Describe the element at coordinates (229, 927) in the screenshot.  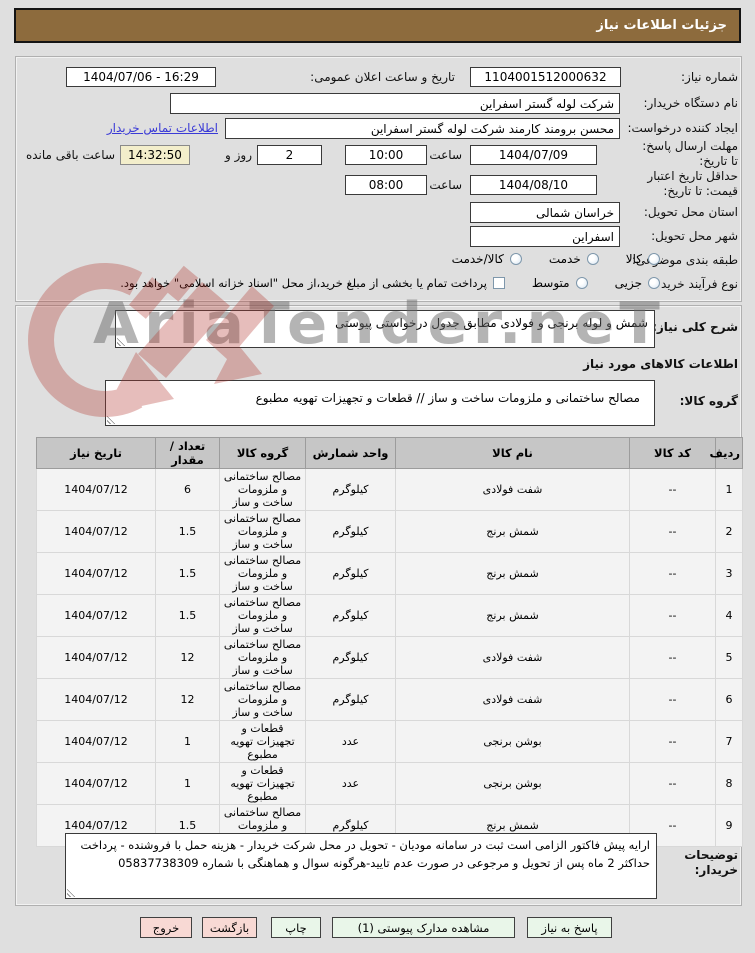
I see `back-button: بازگشت` at that location.